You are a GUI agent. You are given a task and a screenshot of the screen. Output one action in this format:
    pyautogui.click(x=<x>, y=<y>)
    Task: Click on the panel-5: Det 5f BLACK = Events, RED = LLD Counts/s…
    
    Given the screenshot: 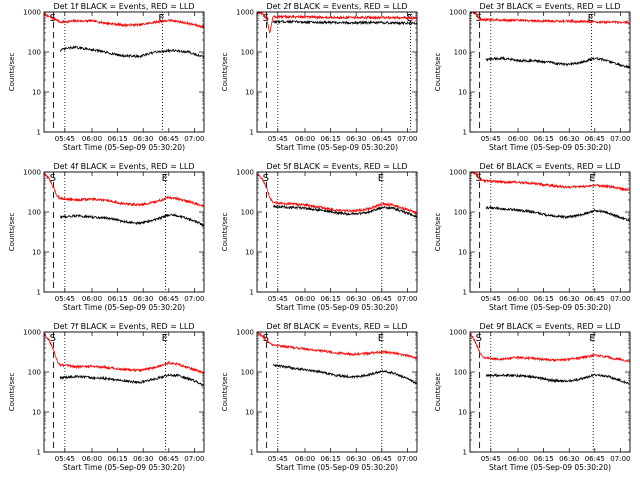 What is the action you would take?
    pyautogui.click(x=319, y=237)
    